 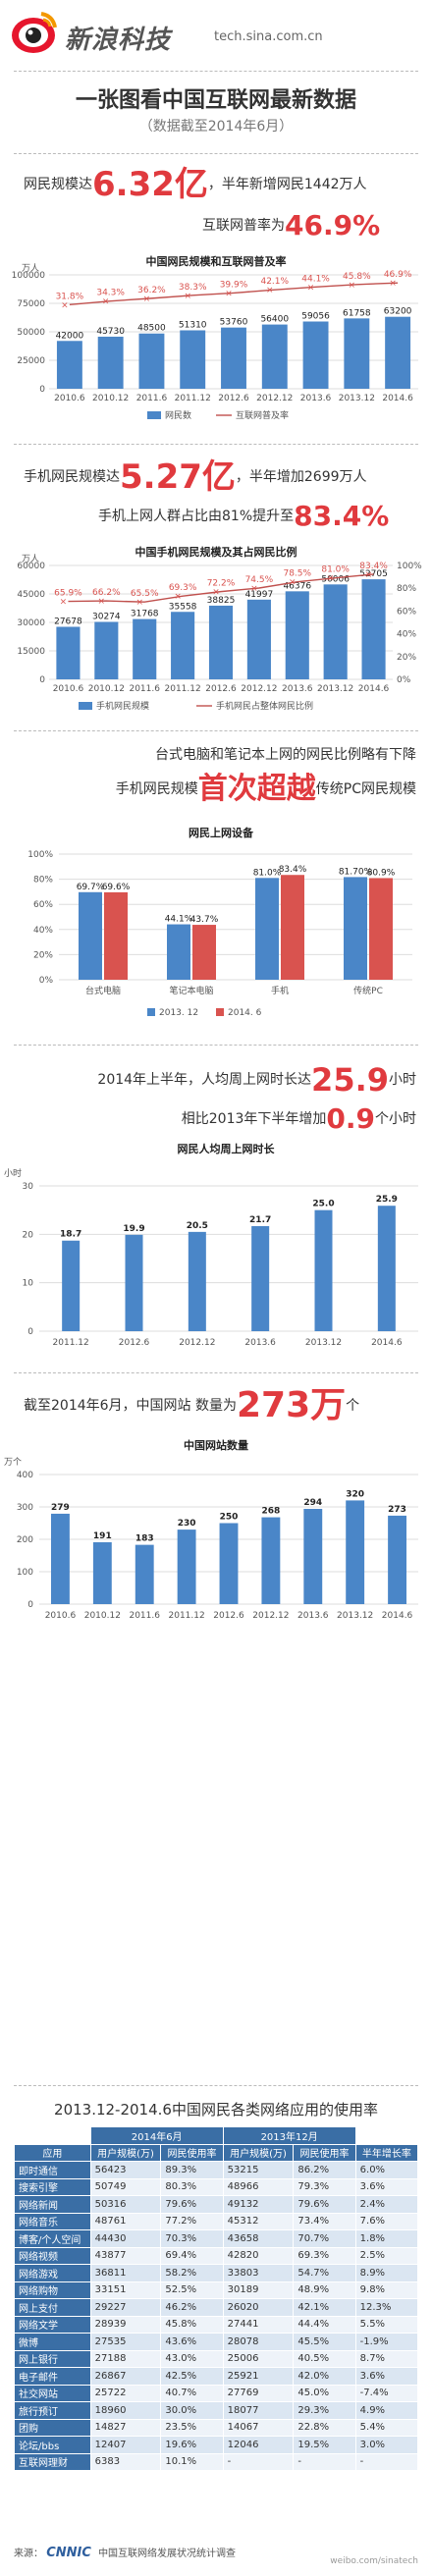 What do you see at coordinates (268, 36) in the screenshot?
I see `site-url: tech.sina.com.cn` at bounding box center [268, 36].